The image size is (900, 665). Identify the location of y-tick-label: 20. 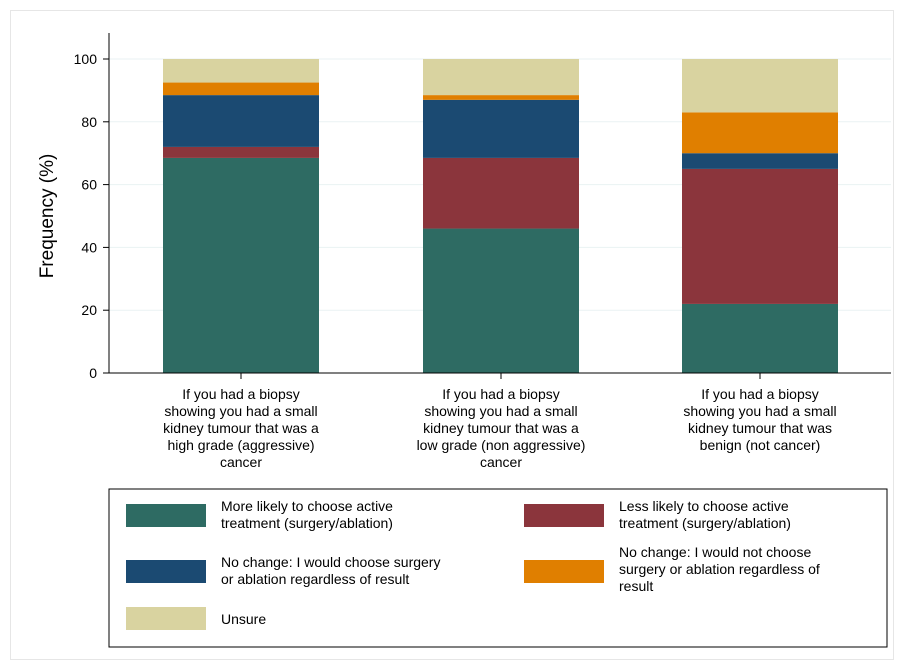
(89, 310).